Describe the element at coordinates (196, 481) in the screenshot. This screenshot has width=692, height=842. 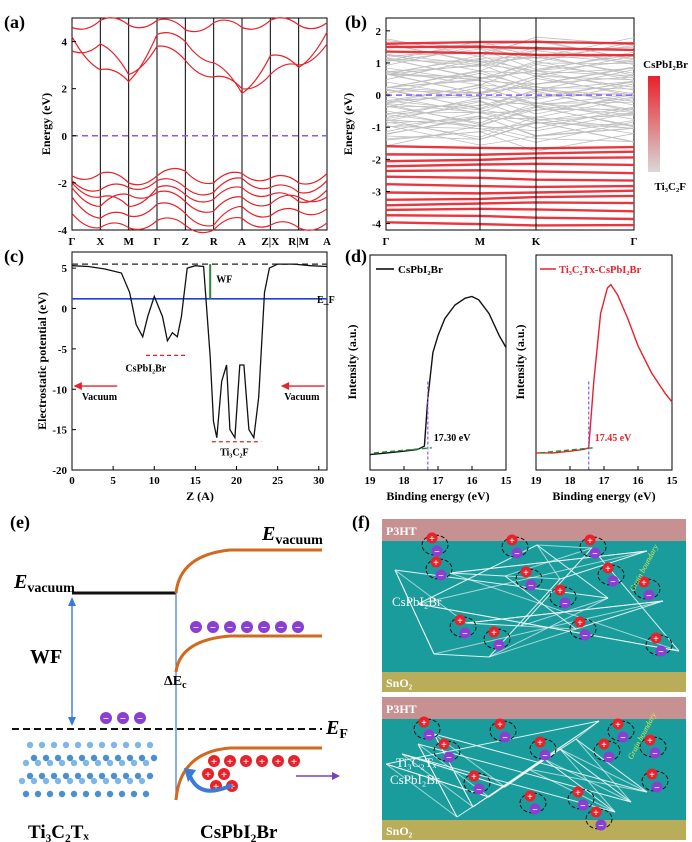
I see `panel-c-xtick-label: 15` at that location.